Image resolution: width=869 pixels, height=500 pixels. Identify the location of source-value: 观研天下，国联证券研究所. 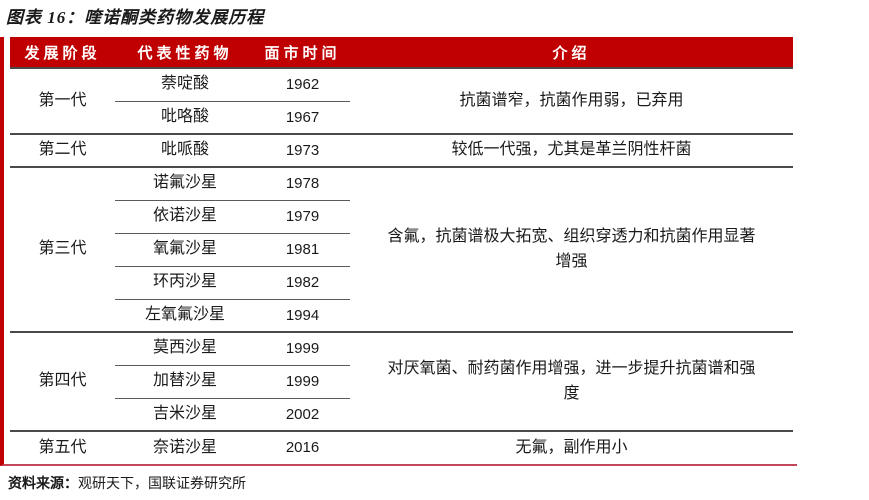
(162, 484).